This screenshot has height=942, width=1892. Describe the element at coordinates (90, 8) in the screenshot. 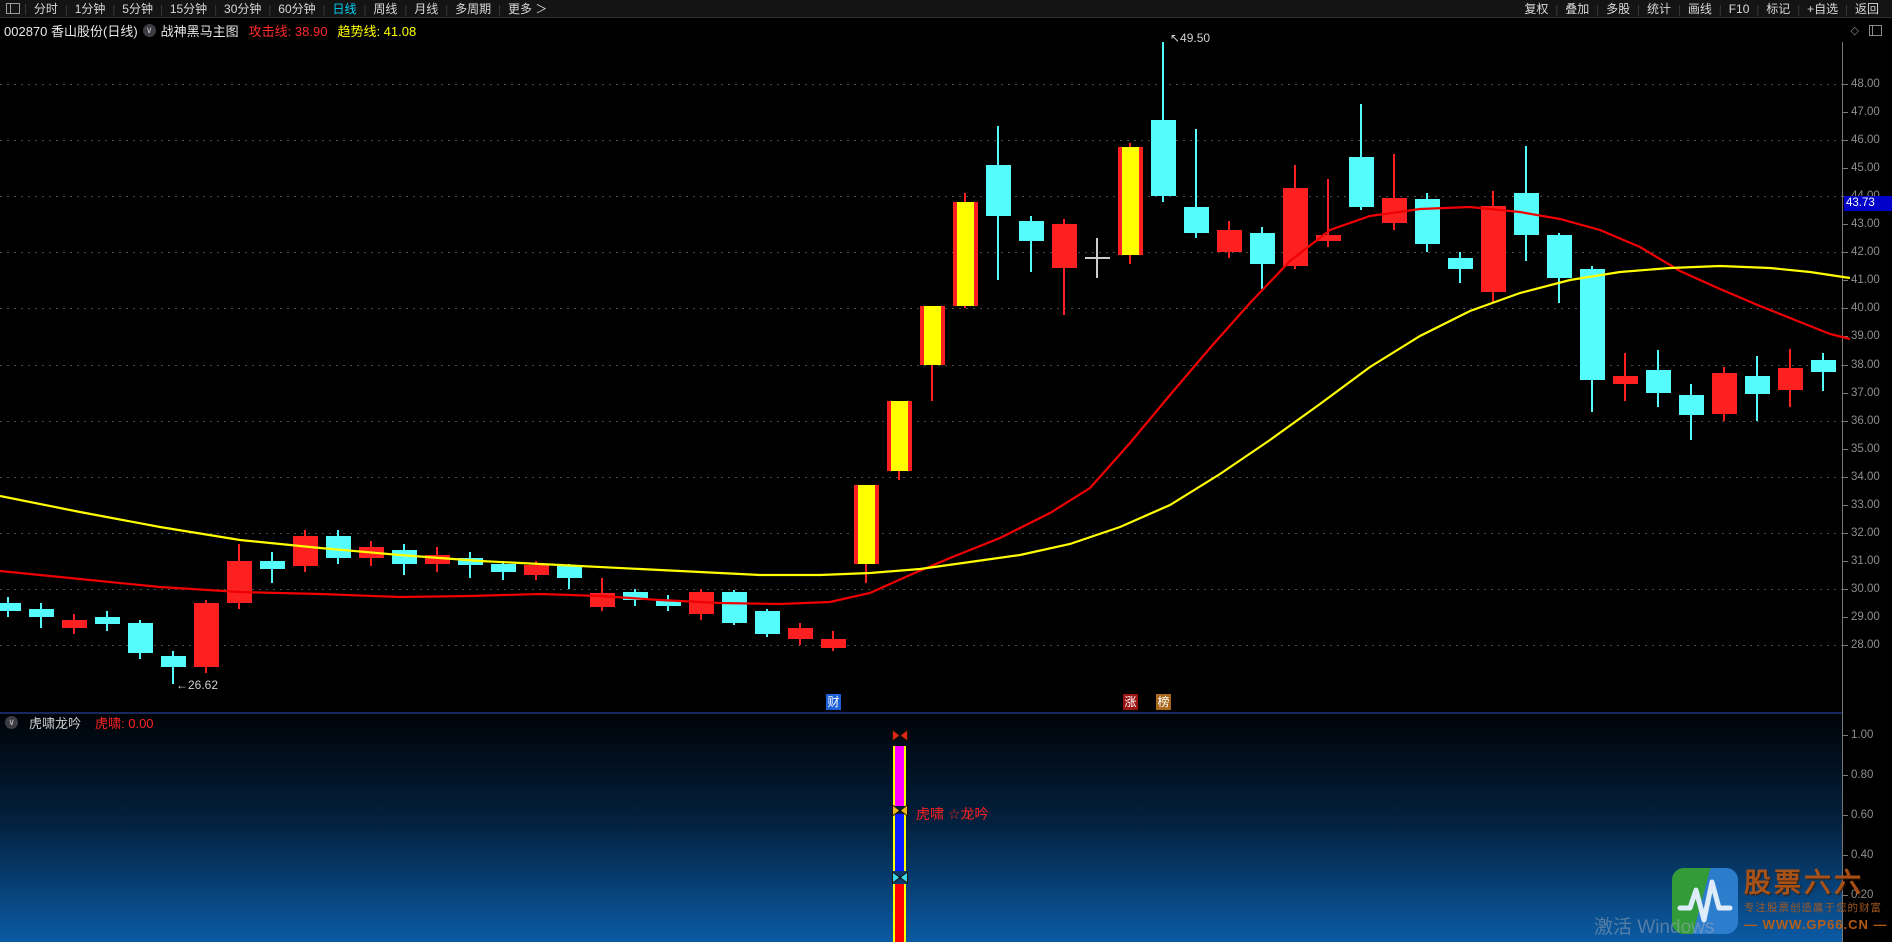

I see `menu-item-1: 1分钟` at that location.